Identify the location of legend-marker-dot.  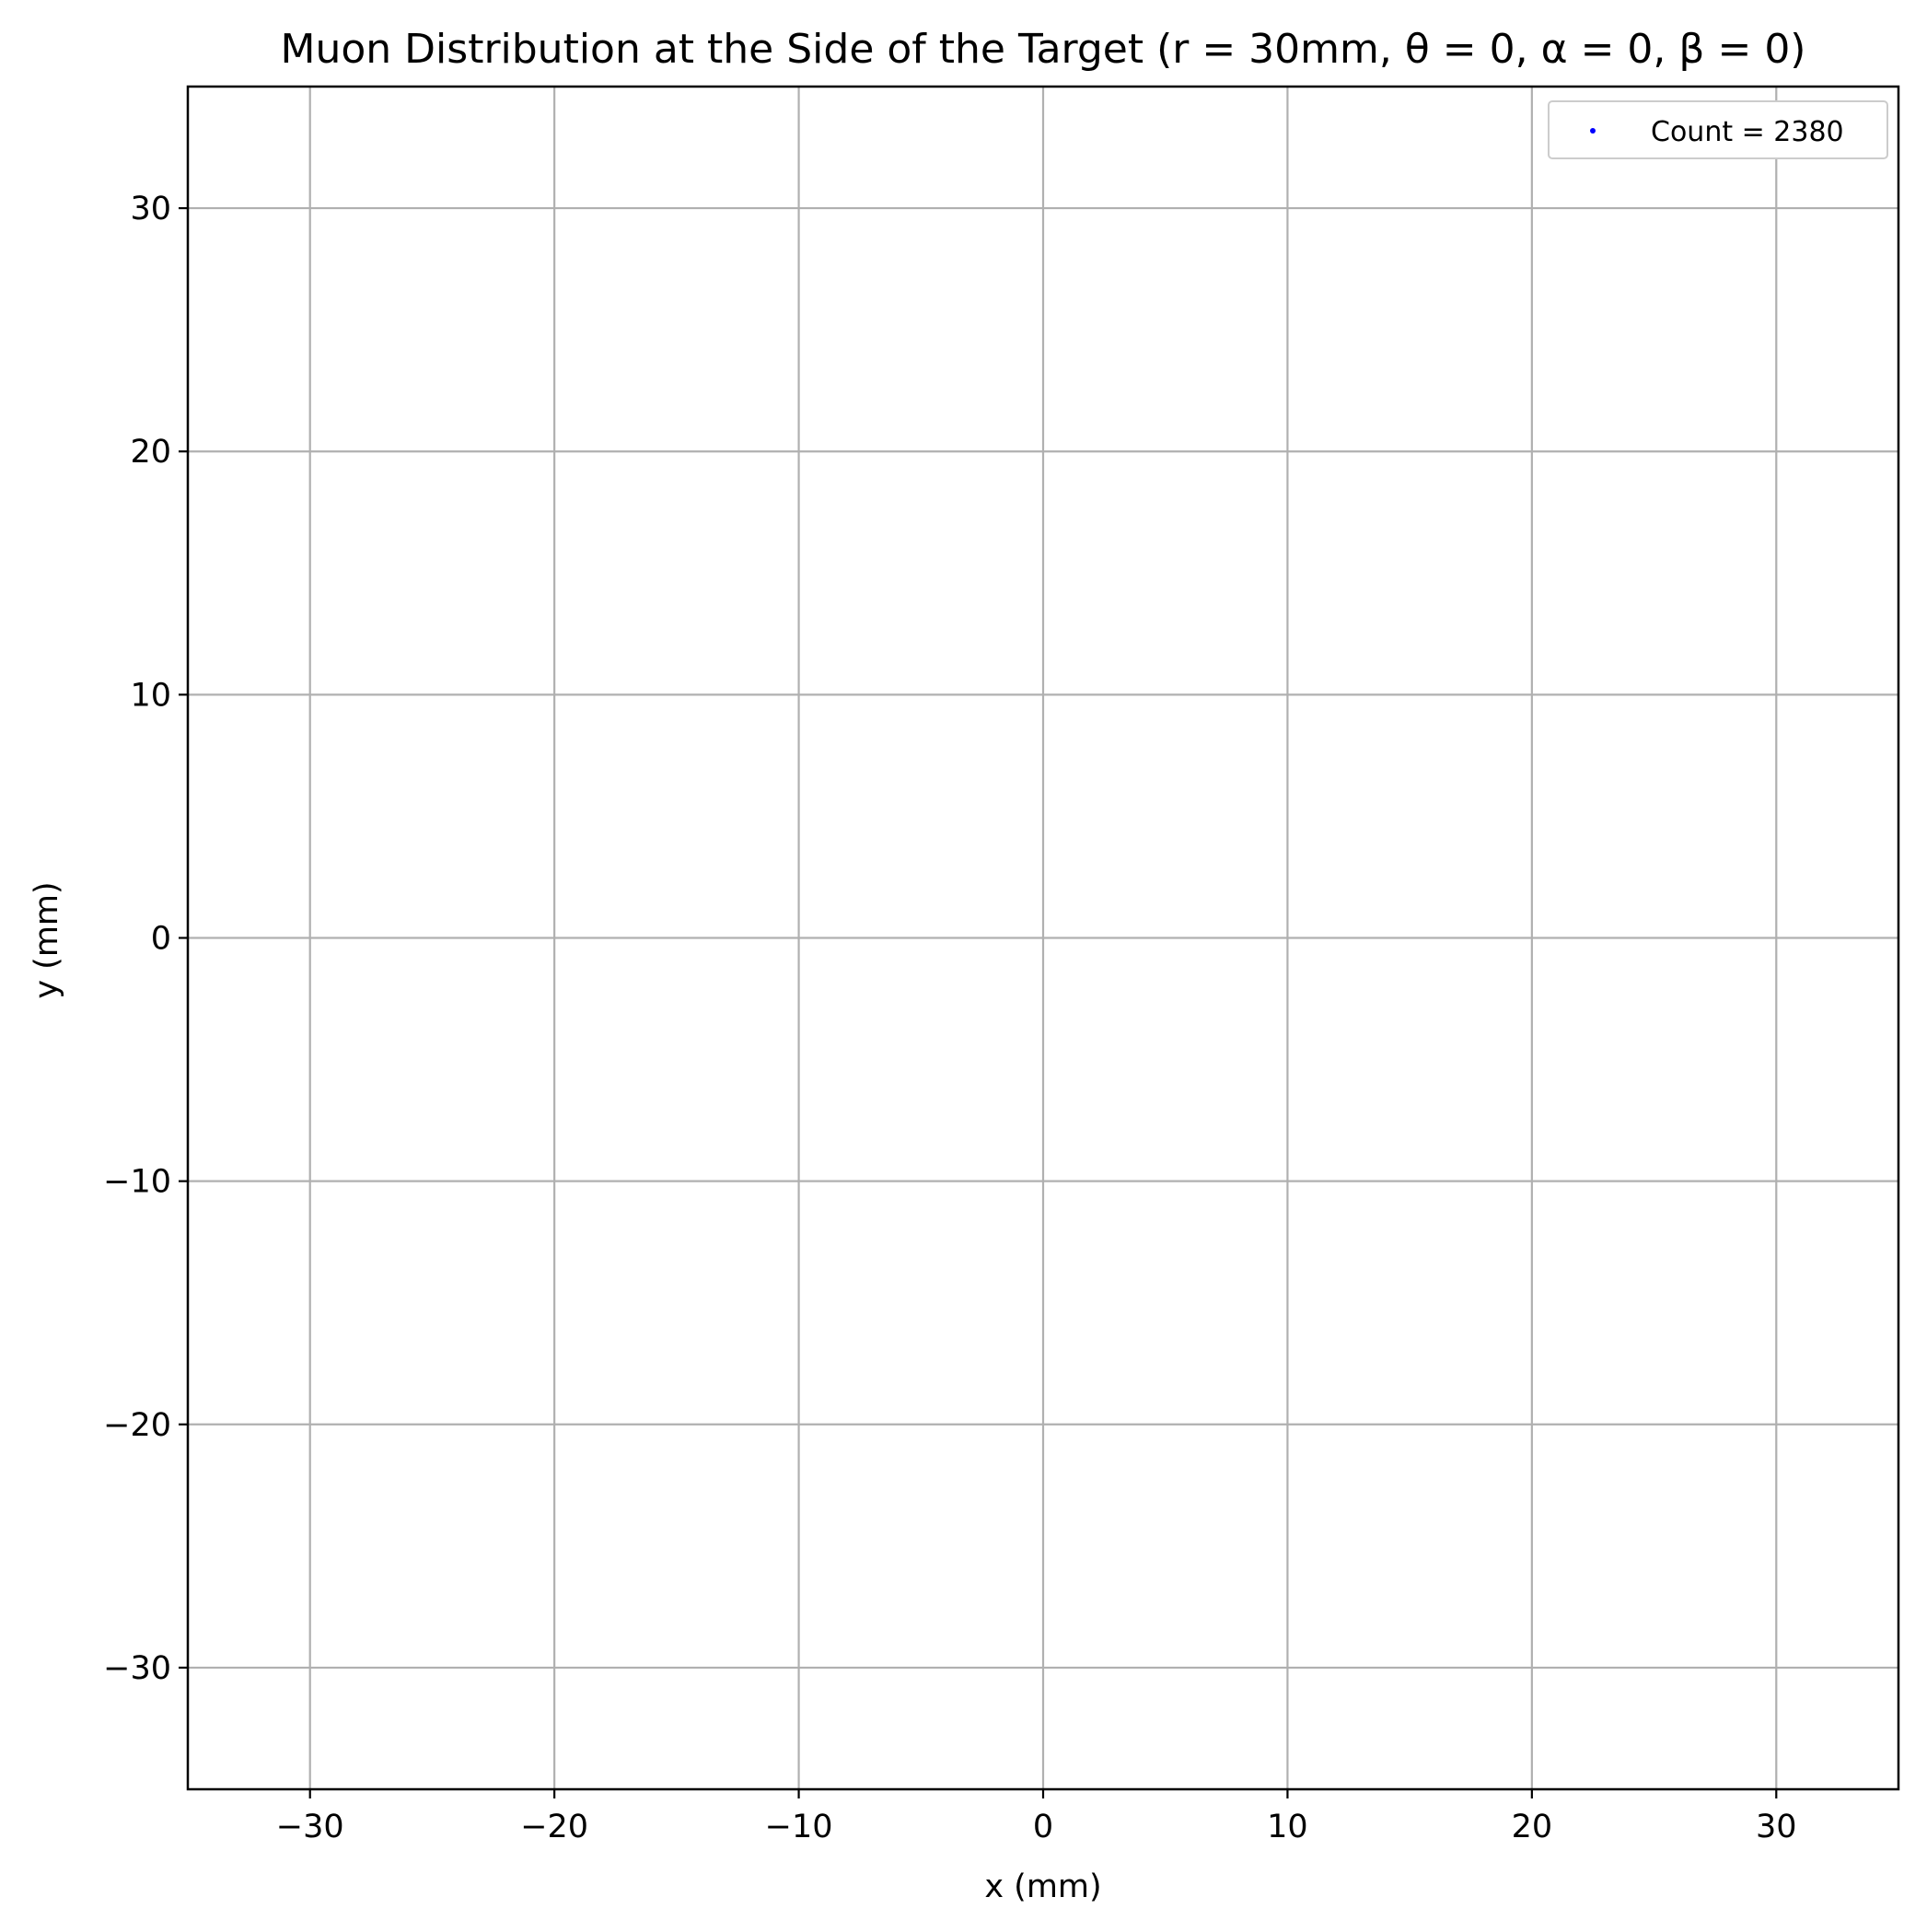
(1593, 131).